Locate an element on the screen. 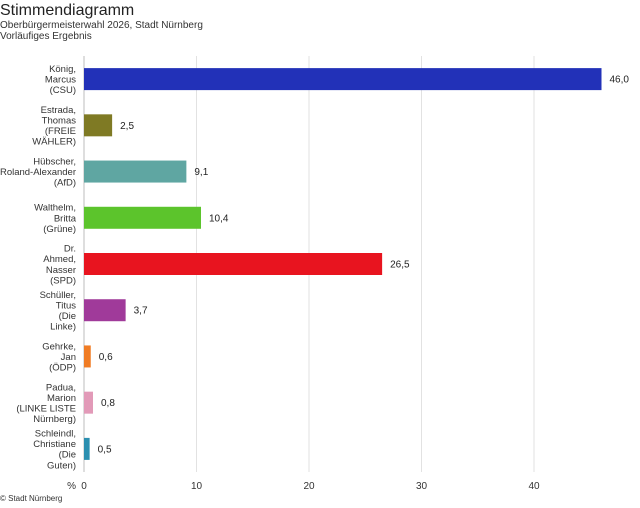 The height and width of the screenshot is (508, 640). category-label: Walthelm, Britta (Grüne) is located at coordinates (55, 219).